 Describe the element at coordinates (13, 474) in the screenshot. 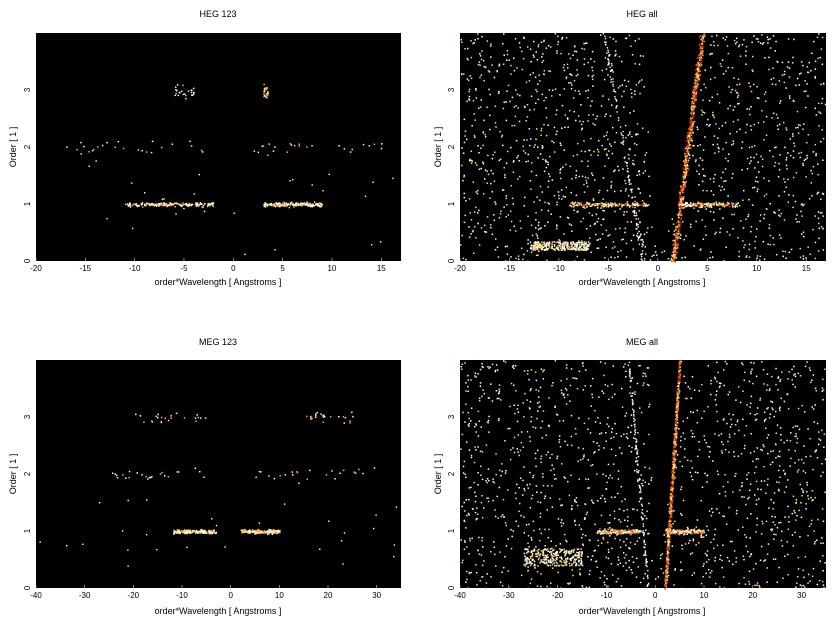

I see `y-axis-label: Order [ 1 ]` at that location.